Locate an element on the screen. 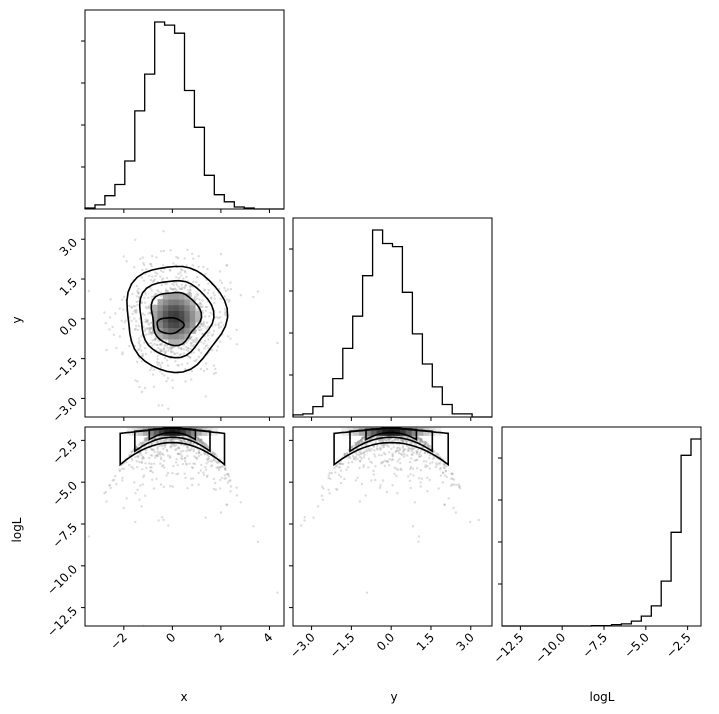  panel-x-y-content is located at coordinates (183, 320).